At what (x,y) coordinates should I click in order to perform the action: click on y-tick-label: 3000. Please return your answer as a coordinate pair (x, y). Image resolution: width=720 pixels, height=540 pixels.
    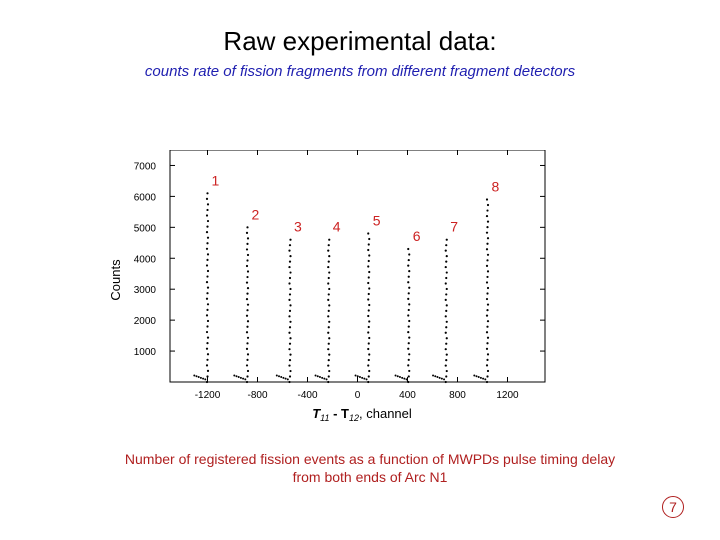
    Looking at the image, I should click on (145, 290).